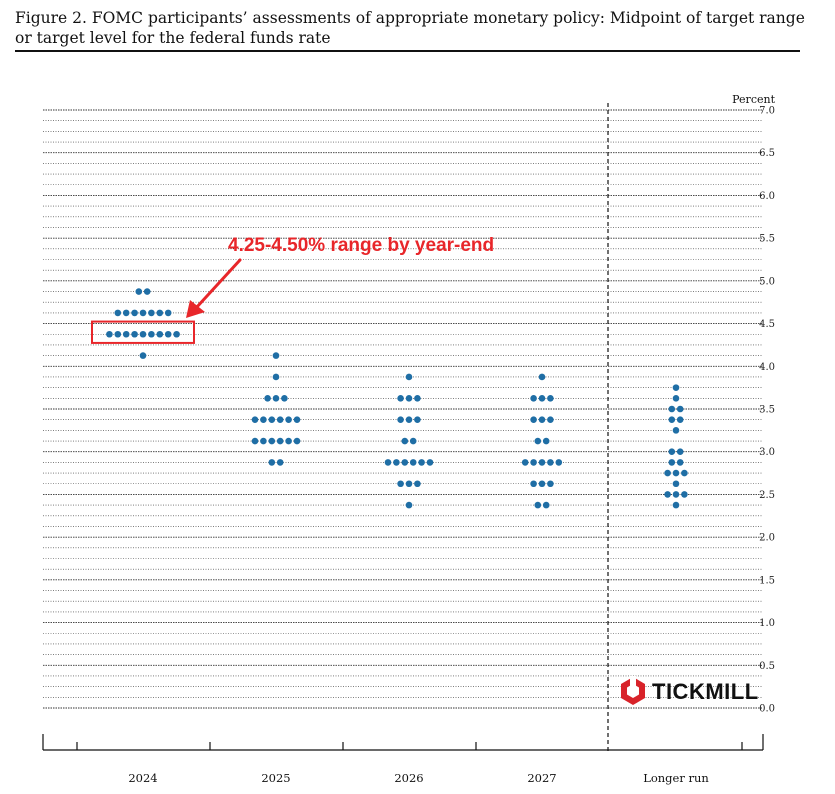  I want to click on y-tick-label: 0.0, so click(767, 709).